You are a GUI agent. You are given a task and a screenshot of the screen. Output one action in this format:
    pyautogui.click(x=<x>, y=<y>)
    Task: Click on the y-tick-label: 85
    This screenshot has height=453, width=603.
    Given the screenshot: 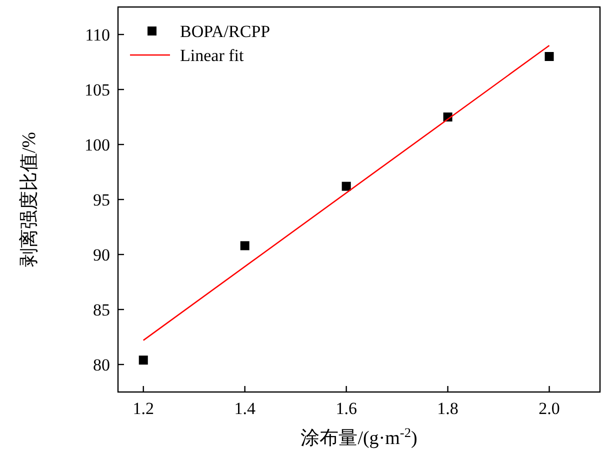 What is the action you would take?
    pyautogui.click(x=101, y=310)
    